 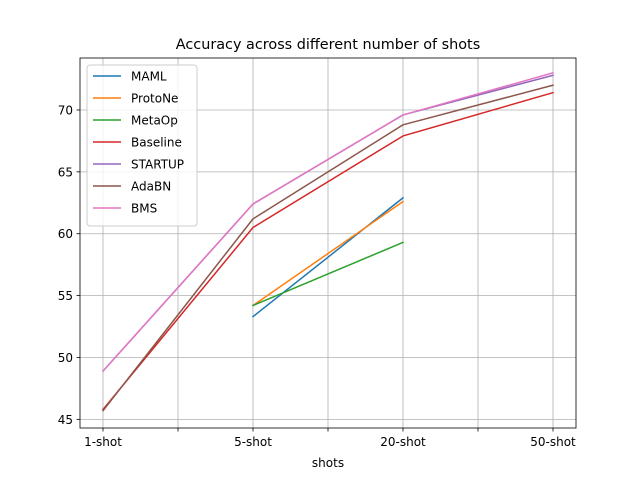 What do you see at coordinates (65, 420) in the screenshot?
I see `y-tick-label: 45` at bounding box center [65, 420].